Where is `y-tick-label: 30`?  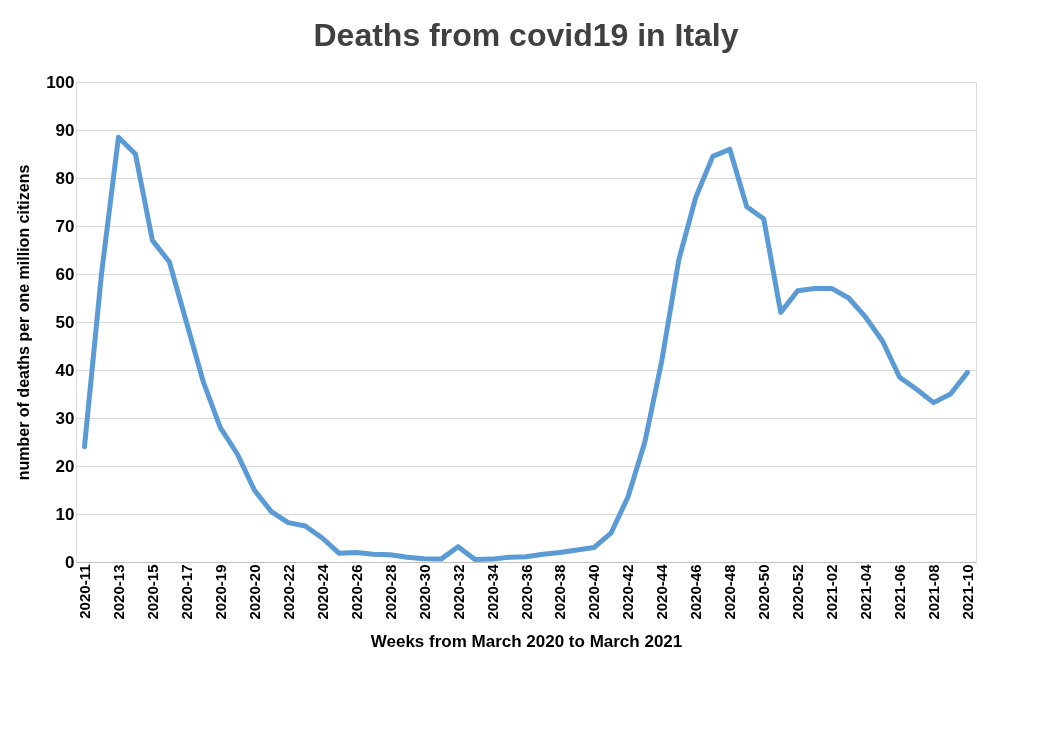
y-tick-label: 30 is located at coordinates (65, 418).